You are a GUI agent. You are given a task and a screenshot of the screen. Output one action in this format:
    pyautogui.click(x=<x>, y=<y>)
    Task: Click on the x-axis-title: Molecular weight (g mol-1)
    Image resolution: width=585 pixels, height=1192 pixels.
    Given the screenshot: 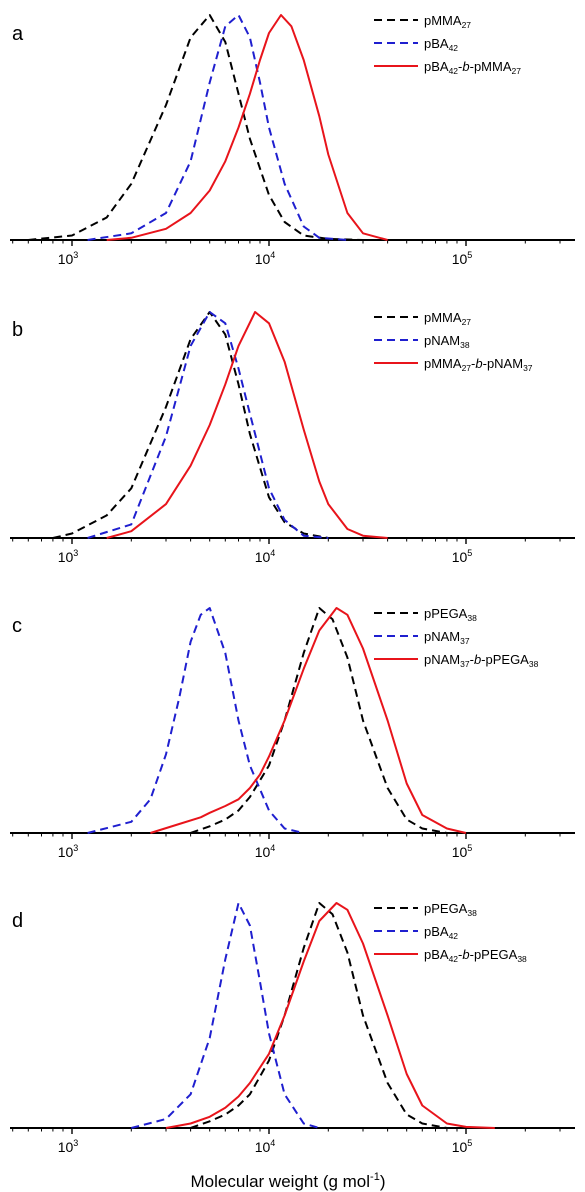 What is the action you would take?
    pyautogui.click(x=288, y=1181)
    